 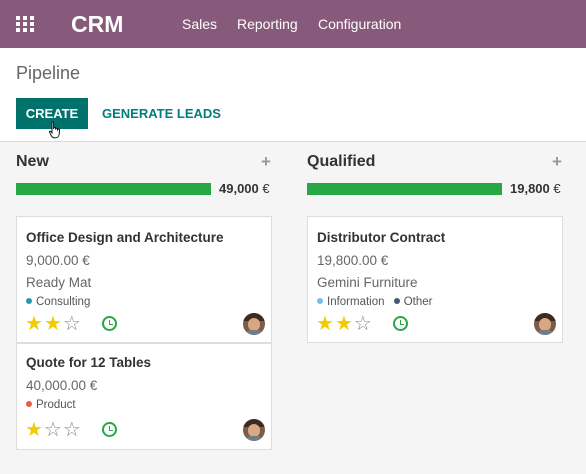 What do you see at coordinates (381, 237) in the screenshot?
I see `card-name: Distributor Contract` at bounding box center [381, 237].